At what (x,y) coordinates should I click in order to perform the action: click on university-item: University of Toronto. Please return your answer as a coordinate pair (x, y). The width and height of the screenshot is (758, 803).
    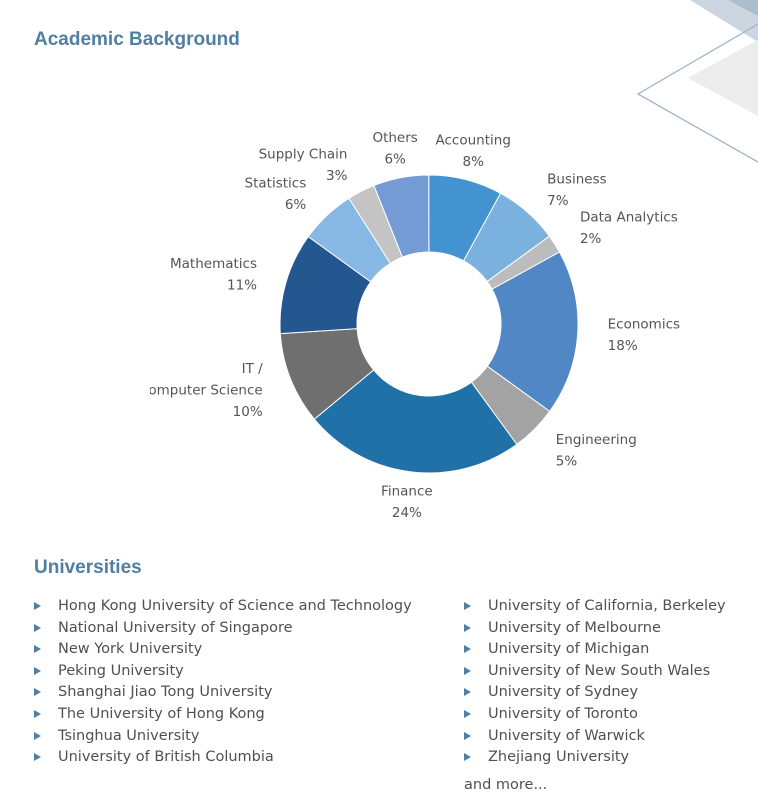
    Looking at the image, I should click on (595, 715).